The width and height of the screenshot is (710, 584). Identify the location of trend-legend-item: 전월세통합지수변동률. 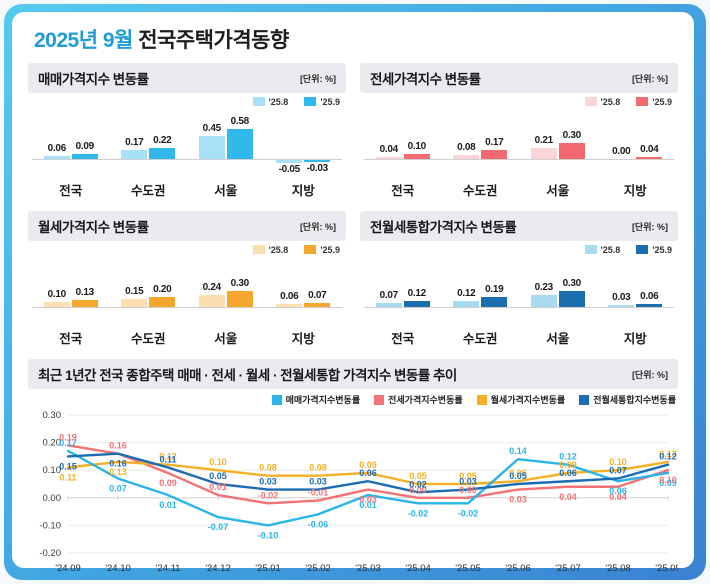
(627, 399).